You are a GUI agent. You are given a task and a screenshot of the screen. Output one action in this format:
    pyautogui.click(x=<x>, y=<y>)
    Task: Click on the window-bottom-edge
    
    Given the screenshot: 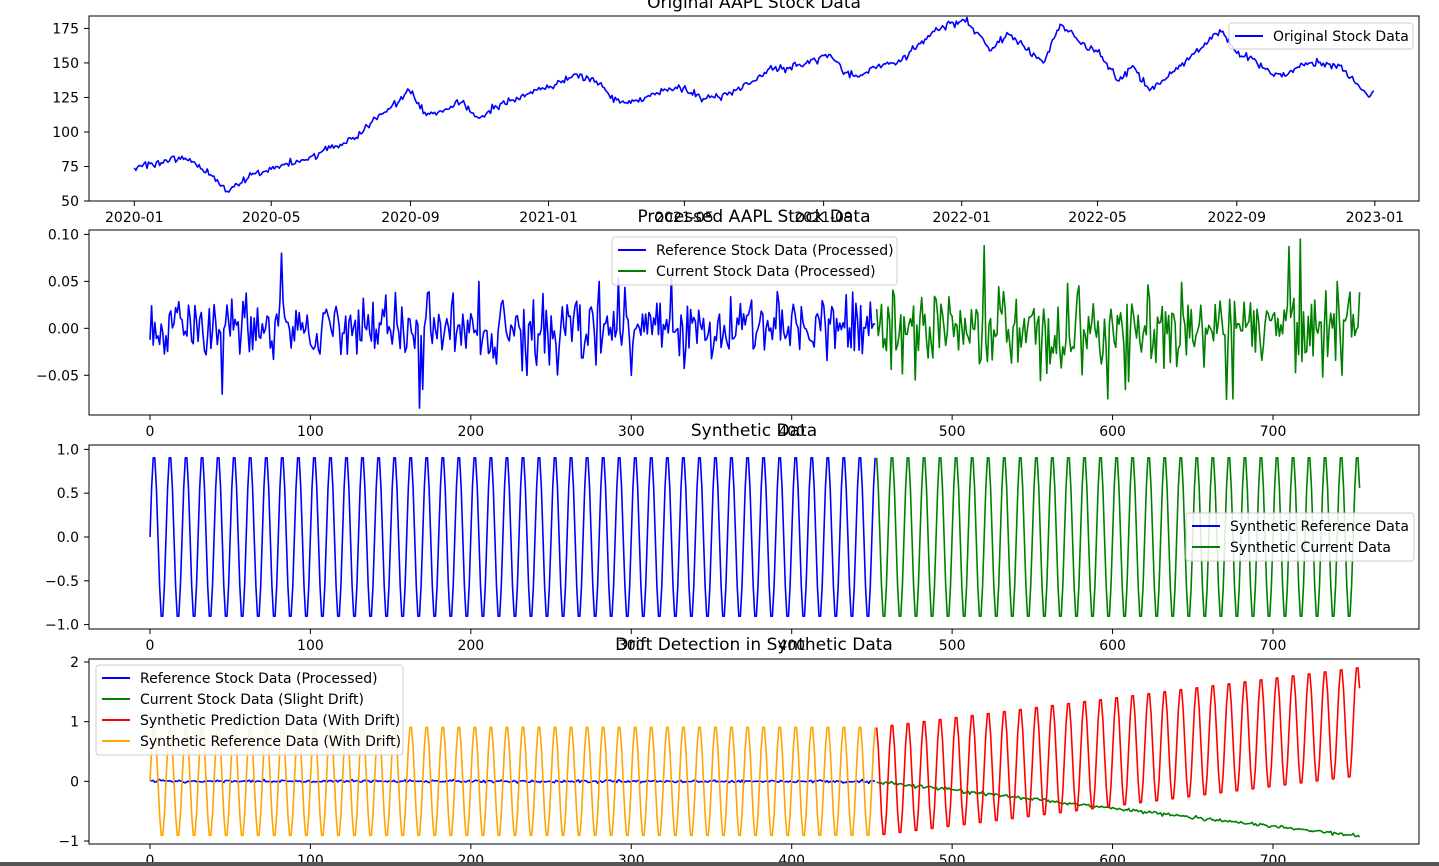 What is the action you would take?
    pyautogui.click(x=719, y=864)
    